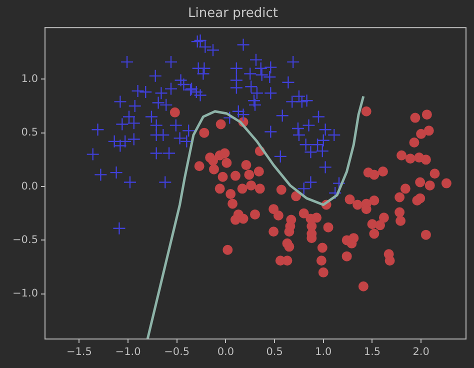 This screenshot has height=368, width=474. Describe the element at coordinates (29, 78) in the screenshot. I see `y-tick-label: 1.0` at that location.